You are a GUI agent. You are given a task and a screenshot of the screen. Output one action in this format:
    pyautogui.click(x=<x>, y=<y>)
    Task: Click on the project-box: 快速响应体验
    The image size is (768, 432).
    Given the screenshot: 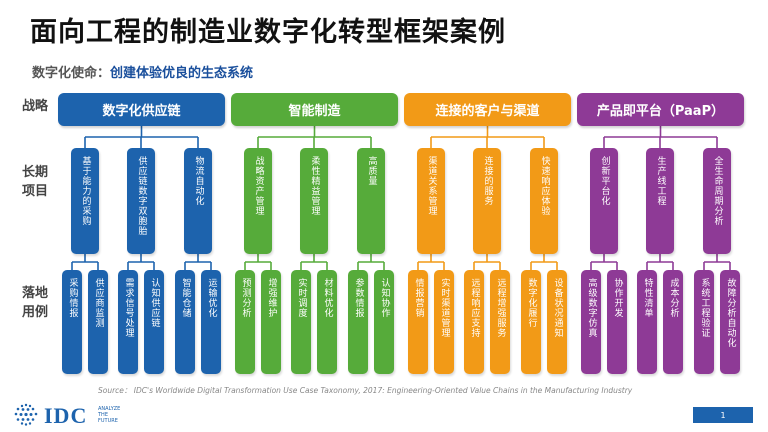 What is the action you would take?
    pyautogui.click(x=544, y=201)
    